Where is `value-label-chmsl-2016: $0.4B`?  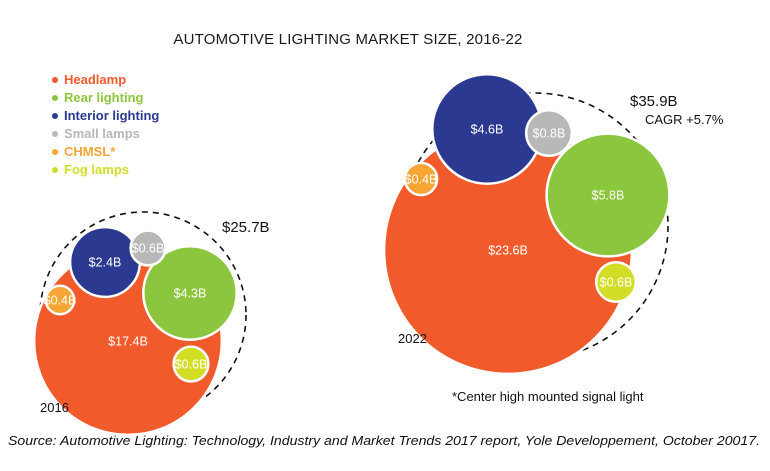
value-label-chmsl-2016: $0.4B is located at coordinates (60, 301).